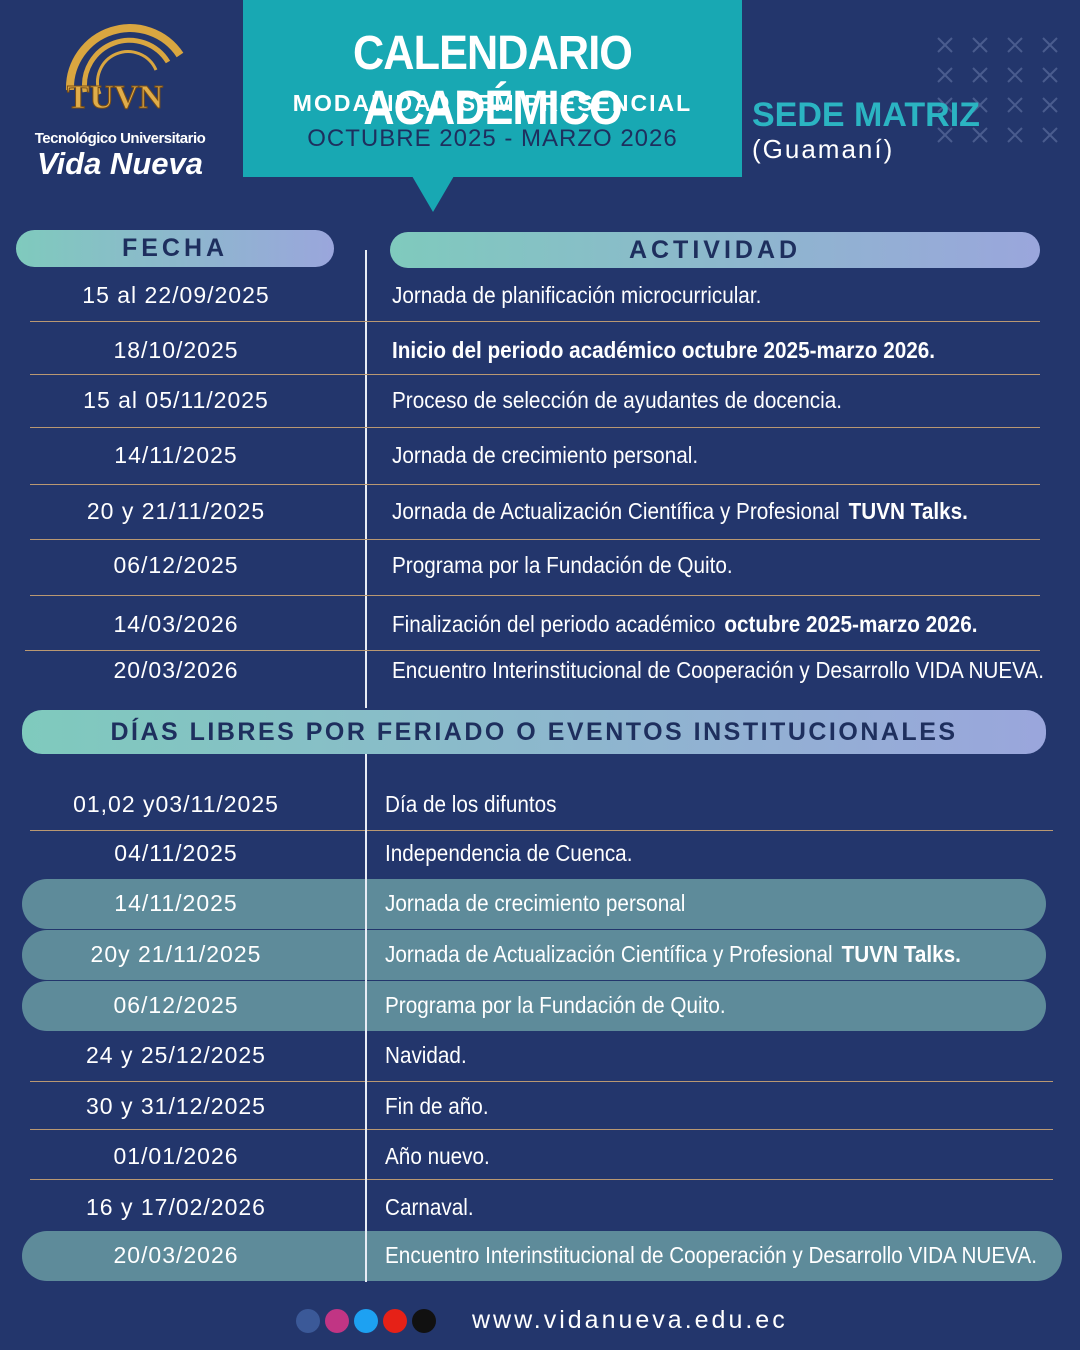 The image size is (1080, 1350). What do you see at coordinates (492, 103) in the screenshot?
I see `header-subtitle: MODALIDAD SEMIPRESENCIAL` at bounding box center [492, 103].